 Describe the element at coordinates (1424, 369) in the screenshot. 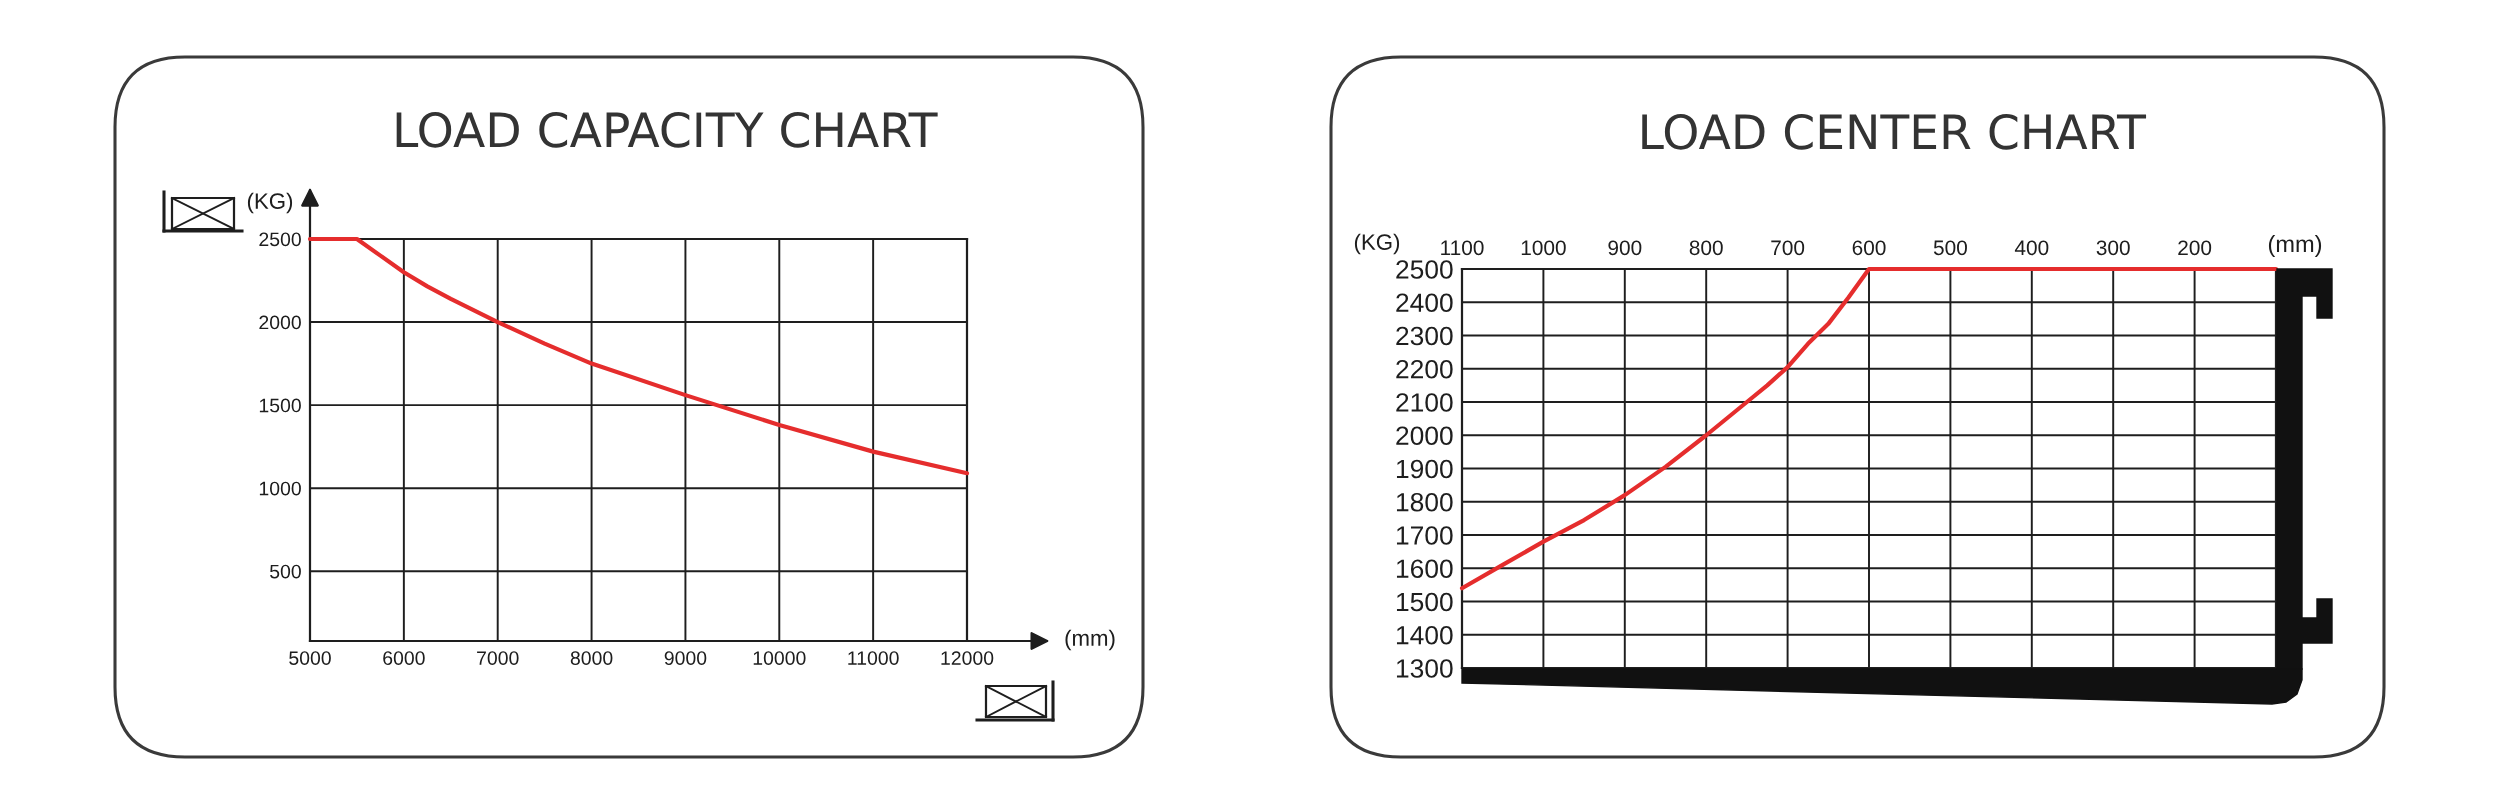

I see `y-tick-label: 2200` at that location.